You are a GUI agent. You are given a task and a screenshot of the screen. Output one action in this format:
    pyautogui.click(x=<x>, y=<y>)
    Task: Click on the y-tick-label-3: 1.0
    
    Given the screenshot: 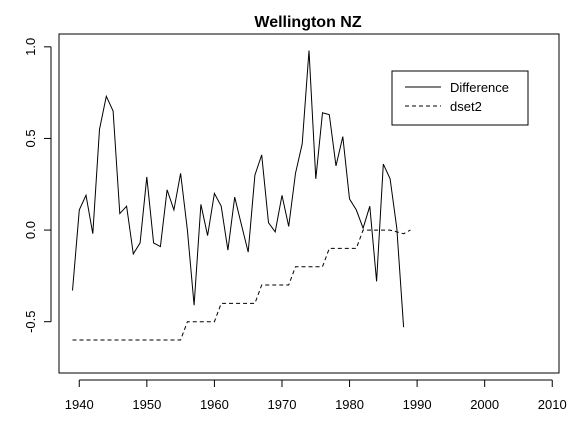 What is the action you would take?
    pyautogui.click(x=30, y=47)
    